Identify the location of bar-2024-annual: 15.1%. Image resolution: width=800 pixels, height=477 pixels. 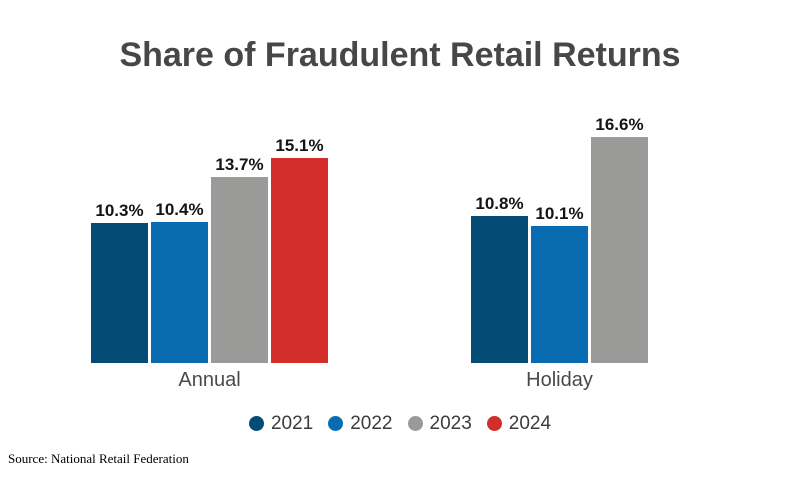
(299, 250).